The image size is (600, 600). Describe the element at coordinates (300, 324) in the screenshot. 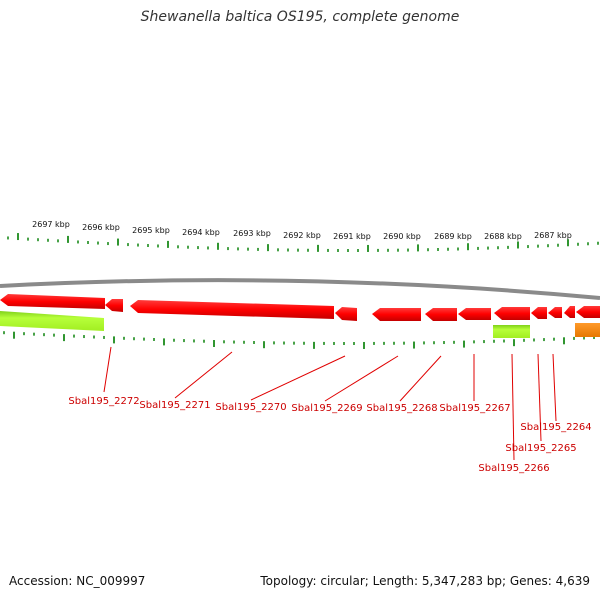

I see `secondary-features` at that location.